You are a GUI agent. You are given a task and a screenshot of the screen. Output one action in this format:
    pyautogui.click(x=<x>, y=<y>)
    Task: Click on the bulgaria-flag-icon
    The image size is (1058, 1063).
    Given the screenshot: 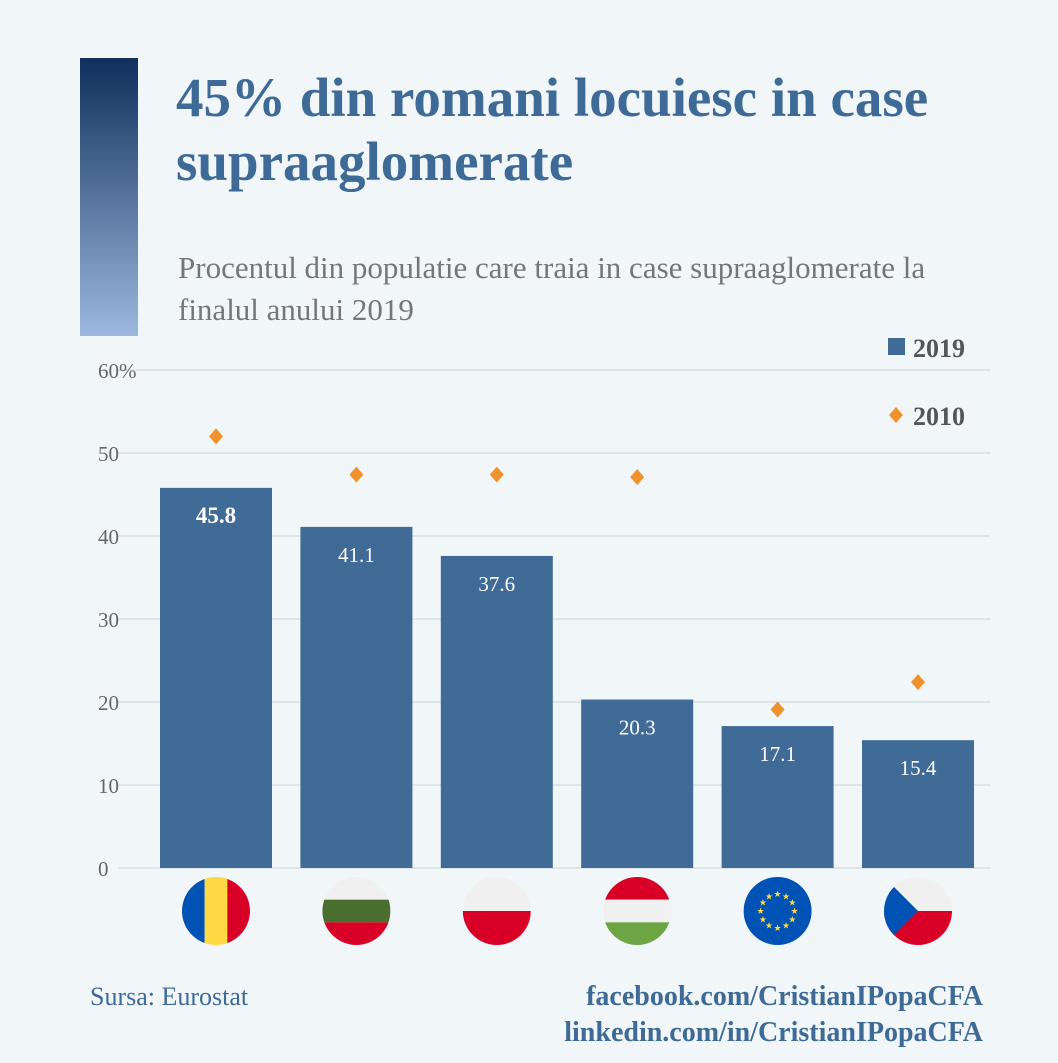 What is the action you would take?
    pyautogui.click(x=356, y=911)
    